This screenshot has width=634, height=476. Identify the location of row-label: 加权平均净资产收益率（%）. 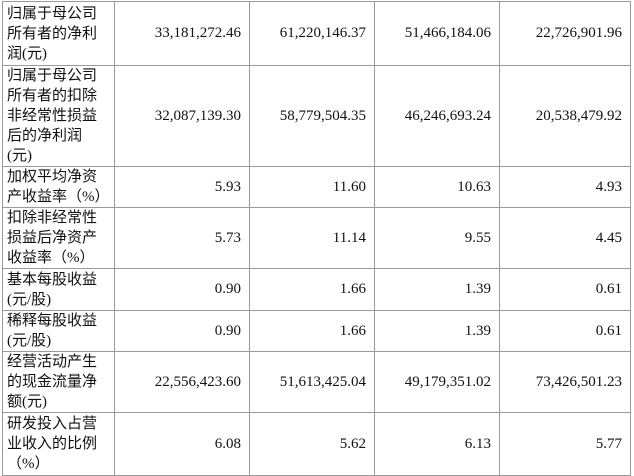
(58, 187).